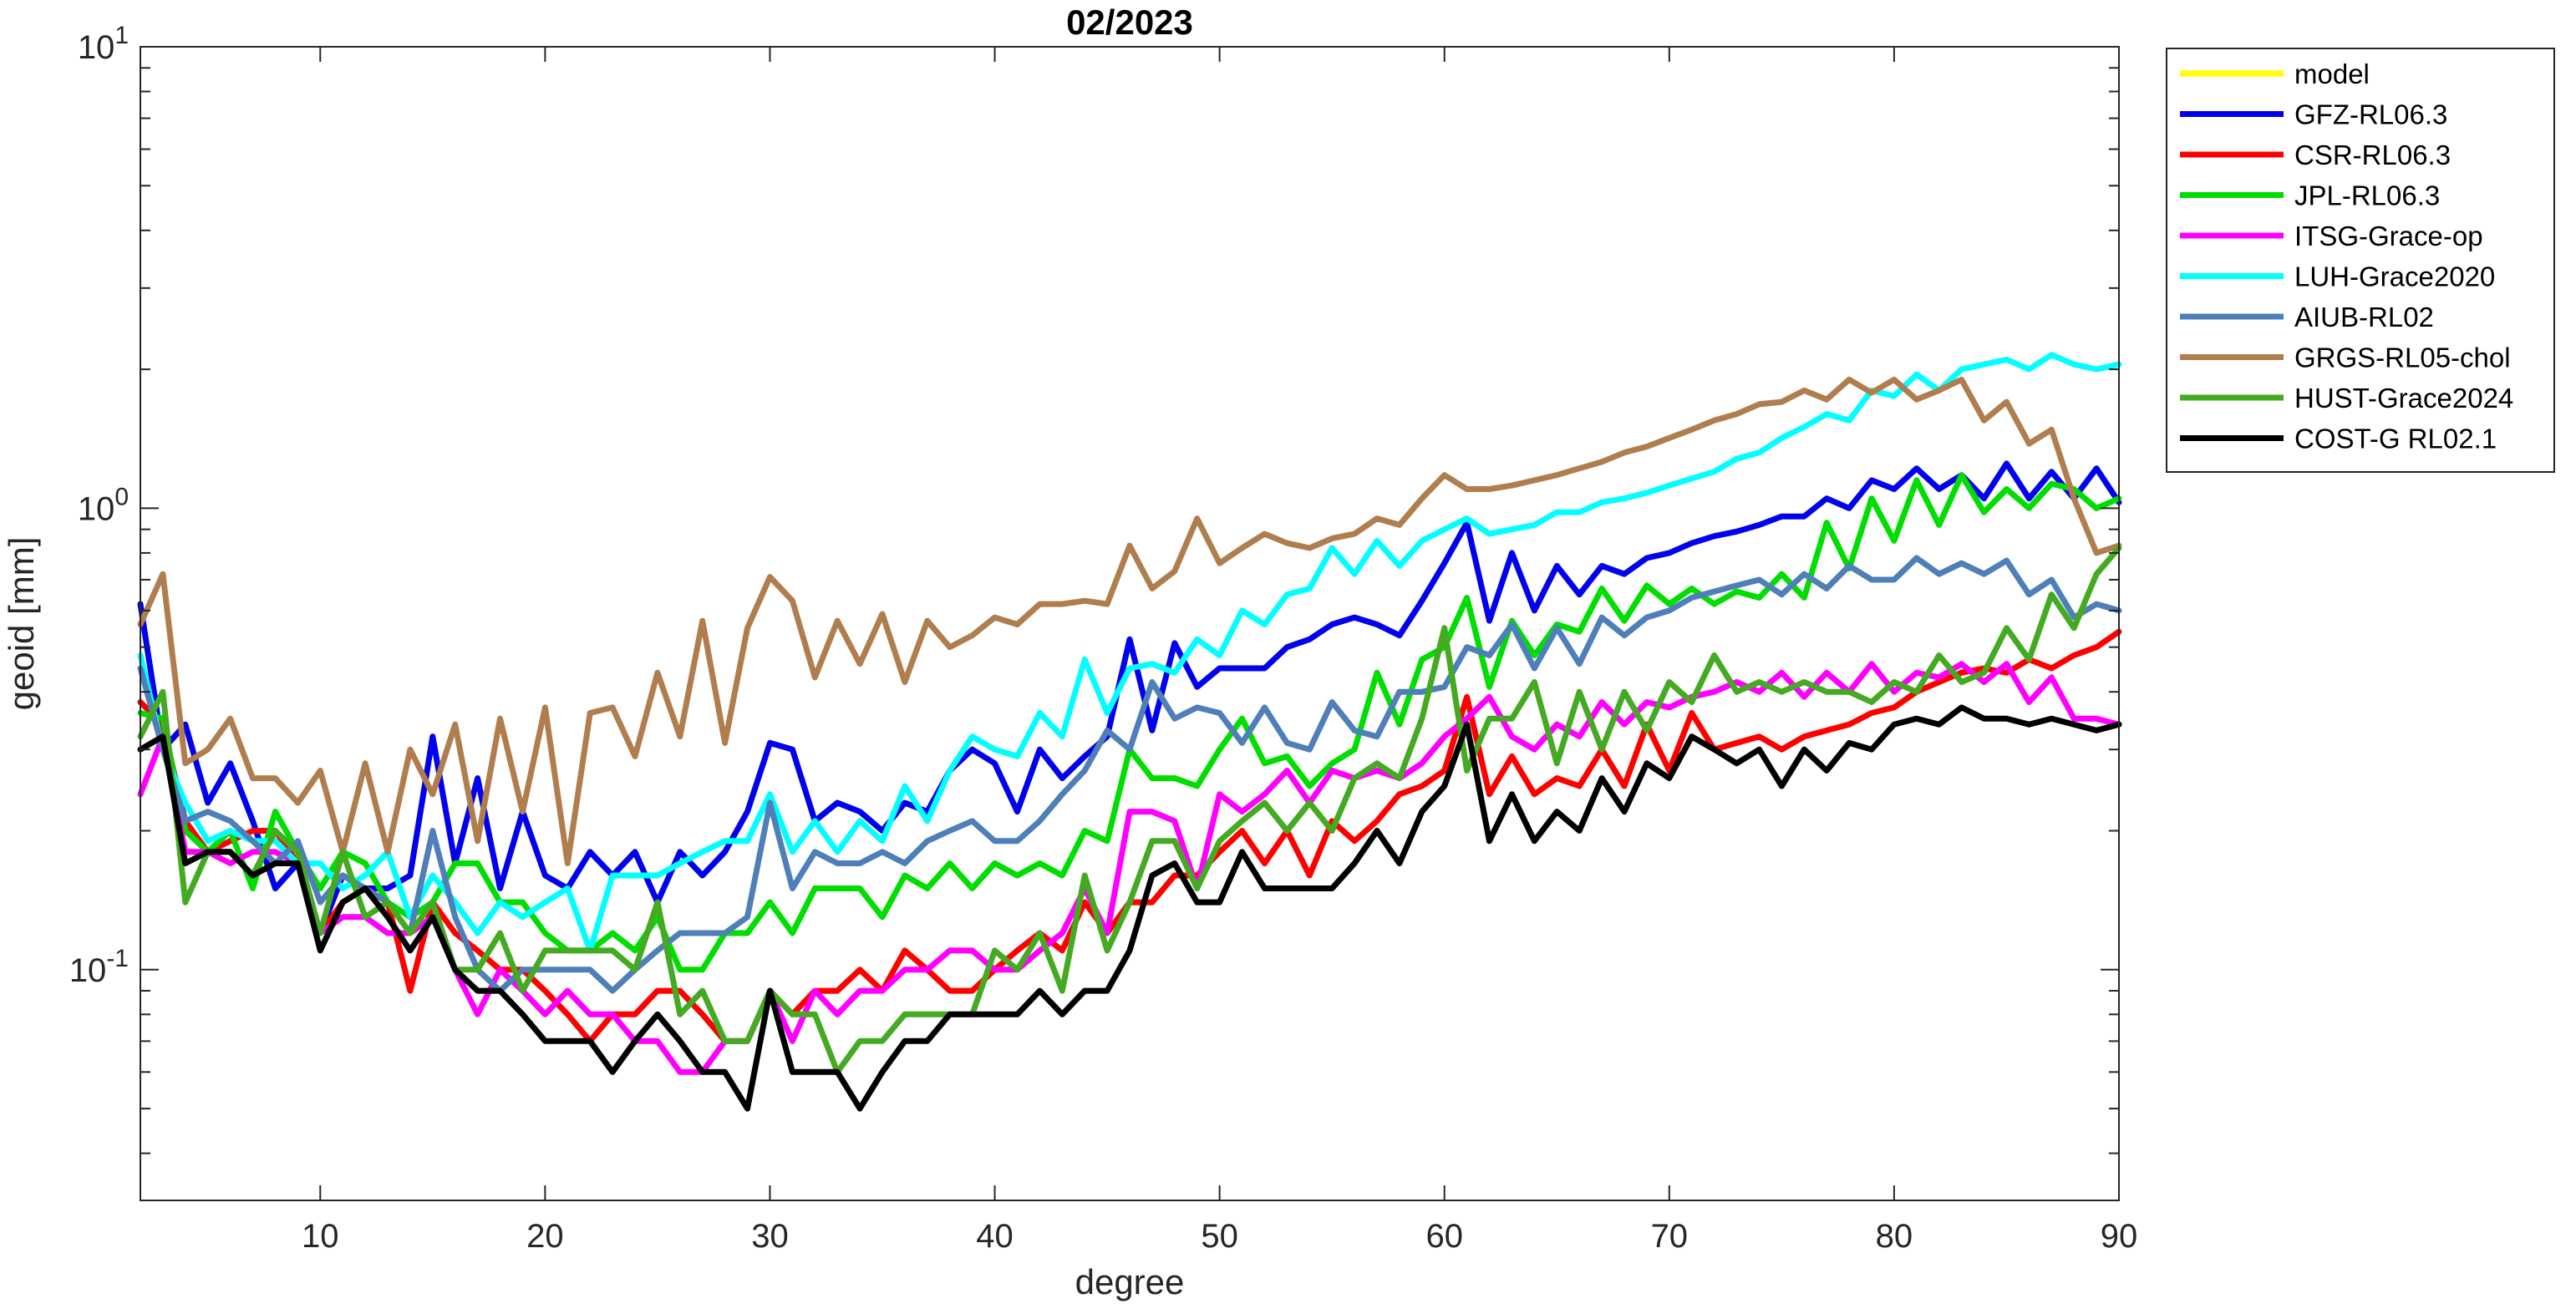 The height and width of the screenshot is (1309, 2576). Describe the element at coordinates (2119, 1236) in the screenshot. I see `x-tick-label: 90` at that location.